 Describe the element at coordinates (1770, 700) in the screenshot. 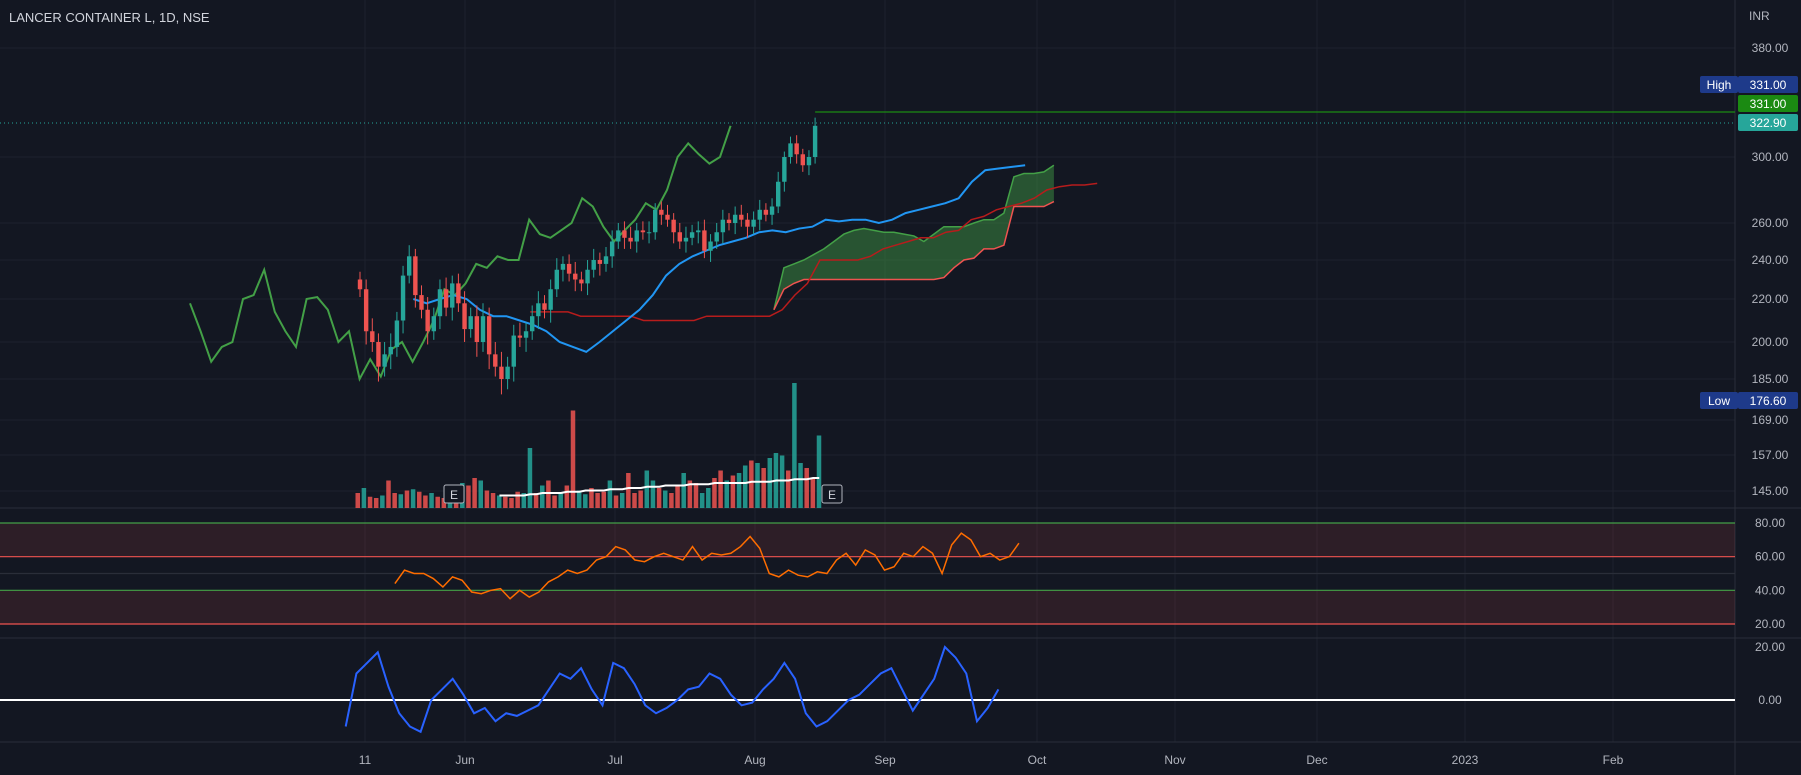

I see `momentum-tick-label: 0.00` at that location.